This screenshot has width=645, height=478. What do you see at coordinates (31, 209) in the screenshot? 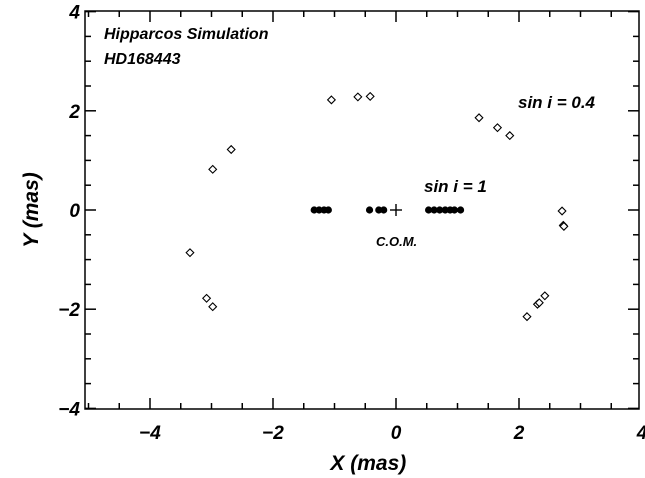
I see `y-axis-label: Y (mas)` at bounding box center [31, 209].